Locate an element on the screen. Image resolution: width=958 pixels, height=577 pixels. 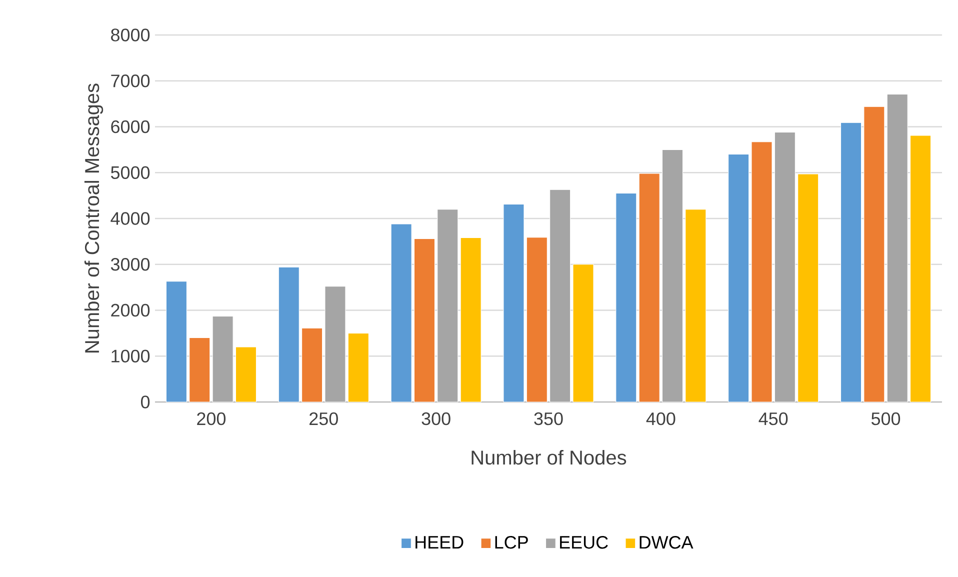
x-axis-title: Number of Nodes is located at coordinates (549, 457).